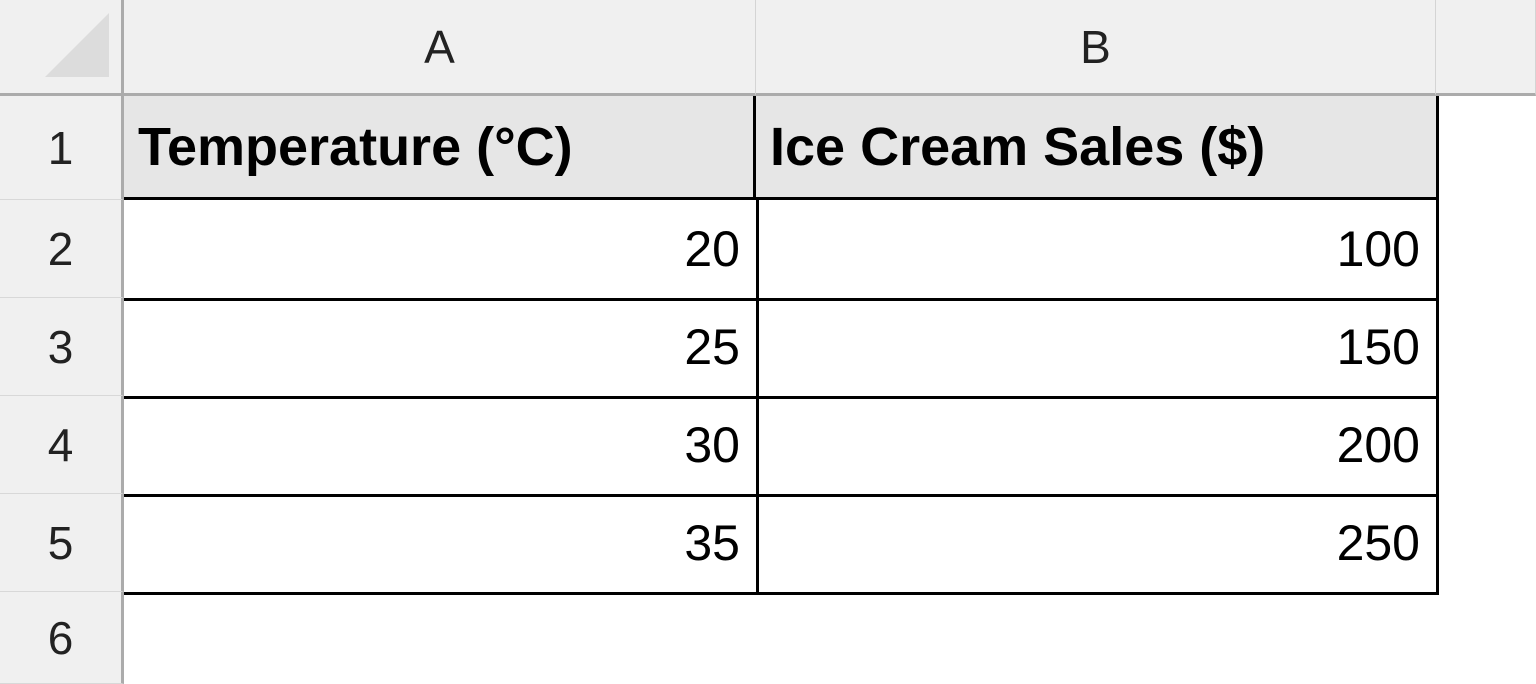 The width and height of the screenshot is (1536, 684). I want to click on select-all-triangle-icon, so click(77, 45).